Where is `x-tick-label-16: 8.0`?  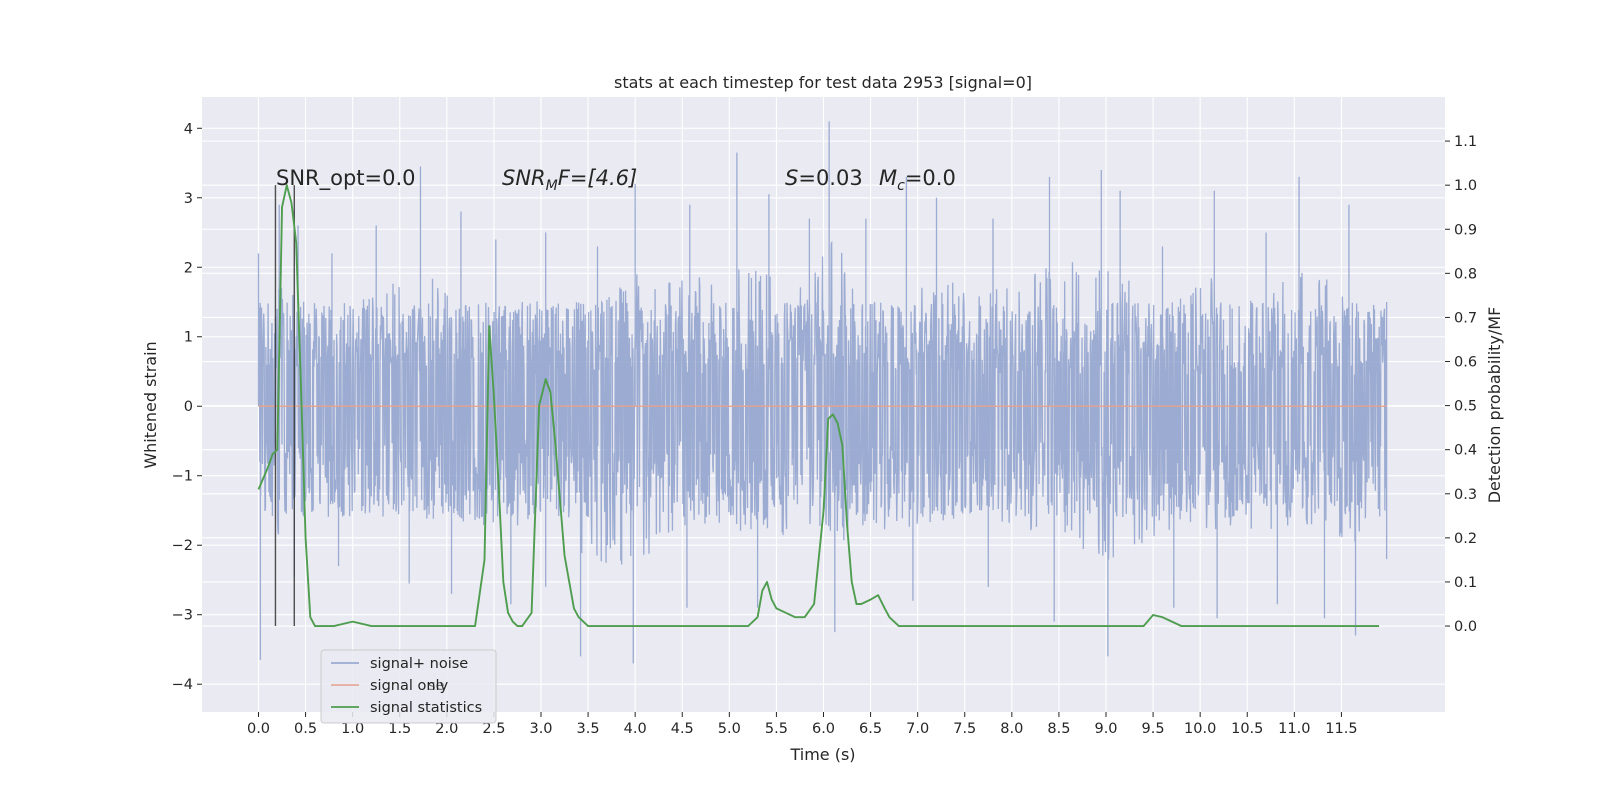 x-tick-label-16: 8.0 is located at coordinates (1011, 729).